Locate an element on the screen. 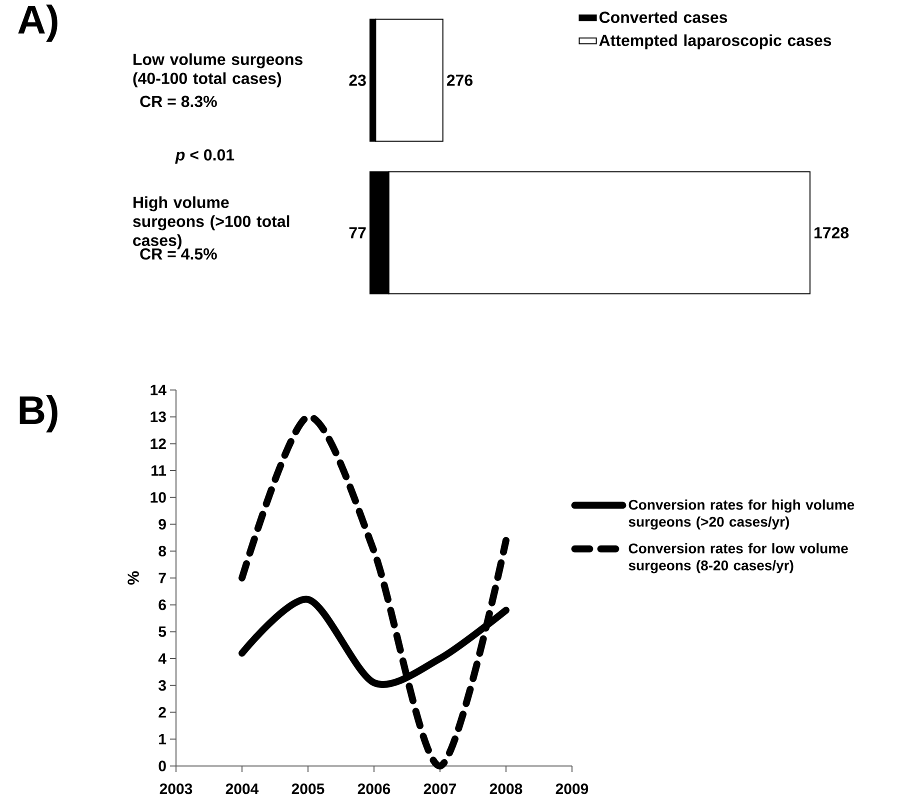  y-tick-label: 8 is located at coordinates (162, 551).